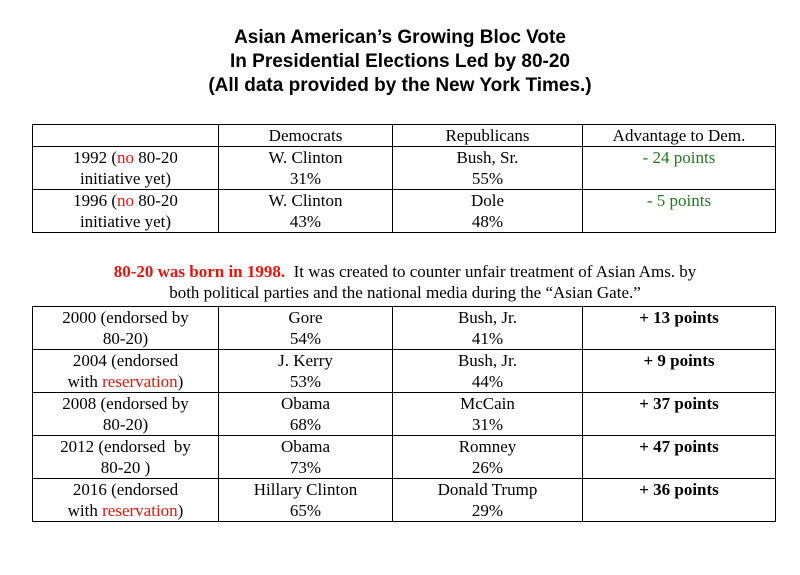  Describe the element at coordinates (125, 135) in the screenshot. I see `header-year` at that location.